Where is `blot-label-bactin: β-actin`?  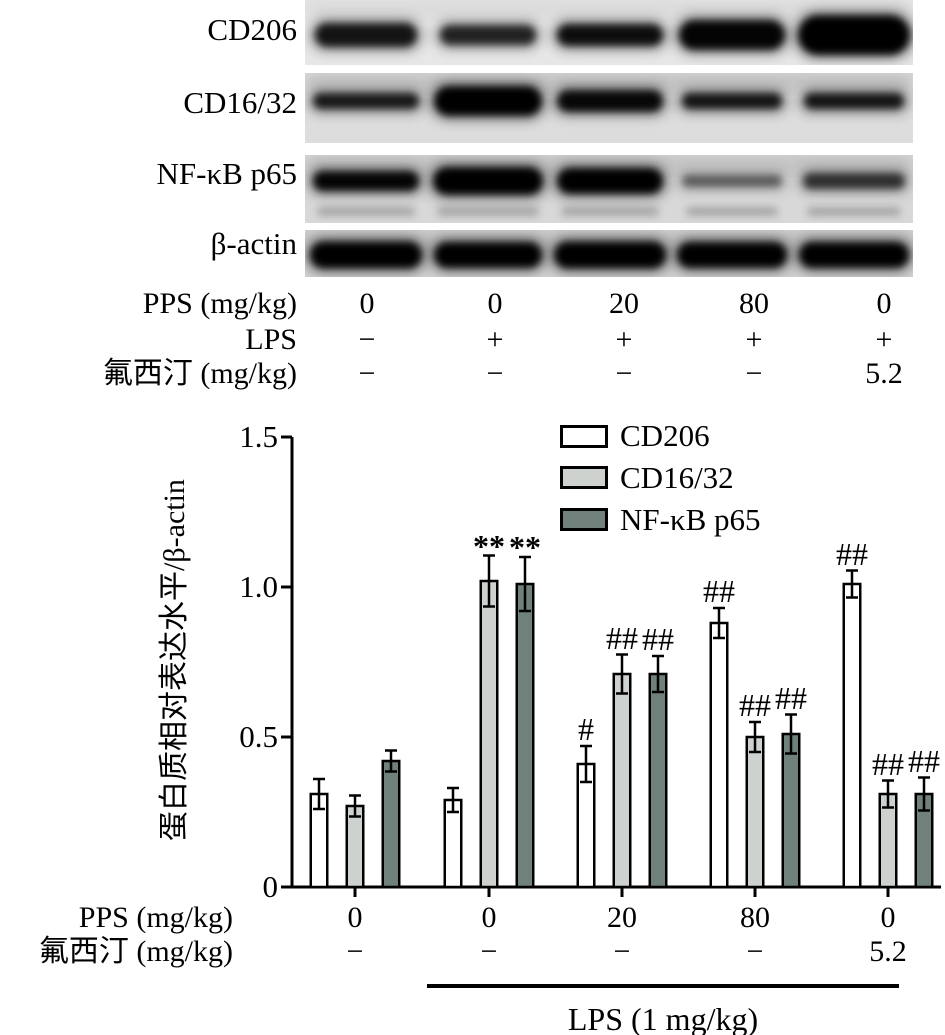
blot-label-bactin: β-actin is located at coordinates (253, 243).